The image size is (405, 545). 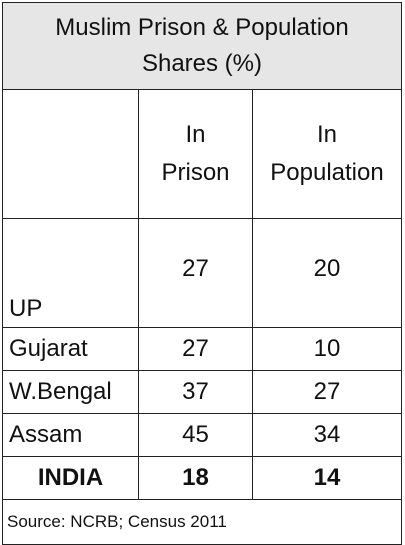 I want to click on table-row: Gujarat 27 10, so click(x=202, y=349).